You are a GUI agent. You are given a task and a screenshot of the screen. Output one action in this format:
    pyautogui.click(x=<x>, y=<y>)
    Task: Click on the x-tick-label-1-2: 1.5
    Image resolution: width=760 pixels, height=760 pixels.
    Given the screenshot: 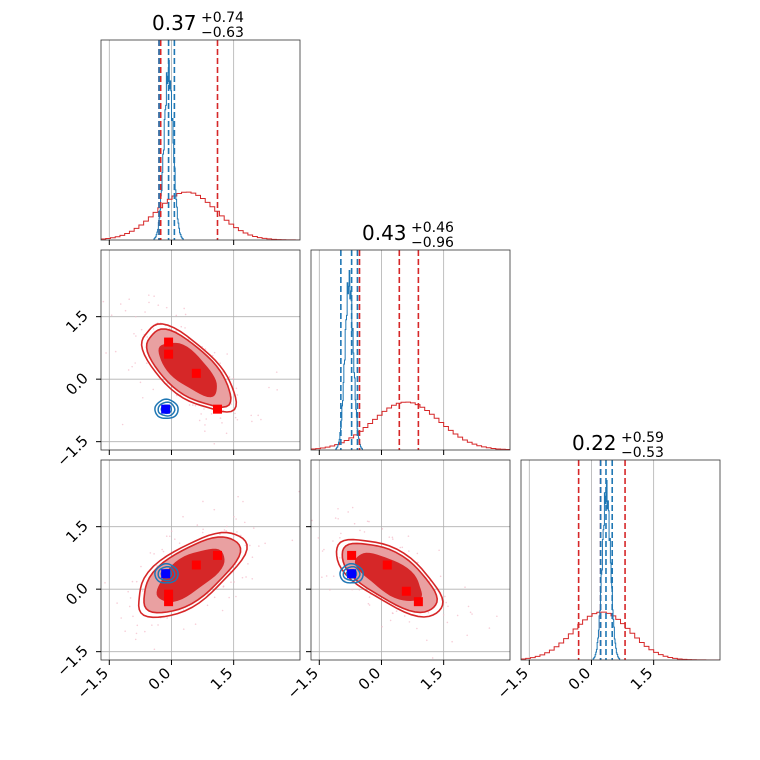 What is the action you would take?
    pyautogui.click(x=432, y=679)
    